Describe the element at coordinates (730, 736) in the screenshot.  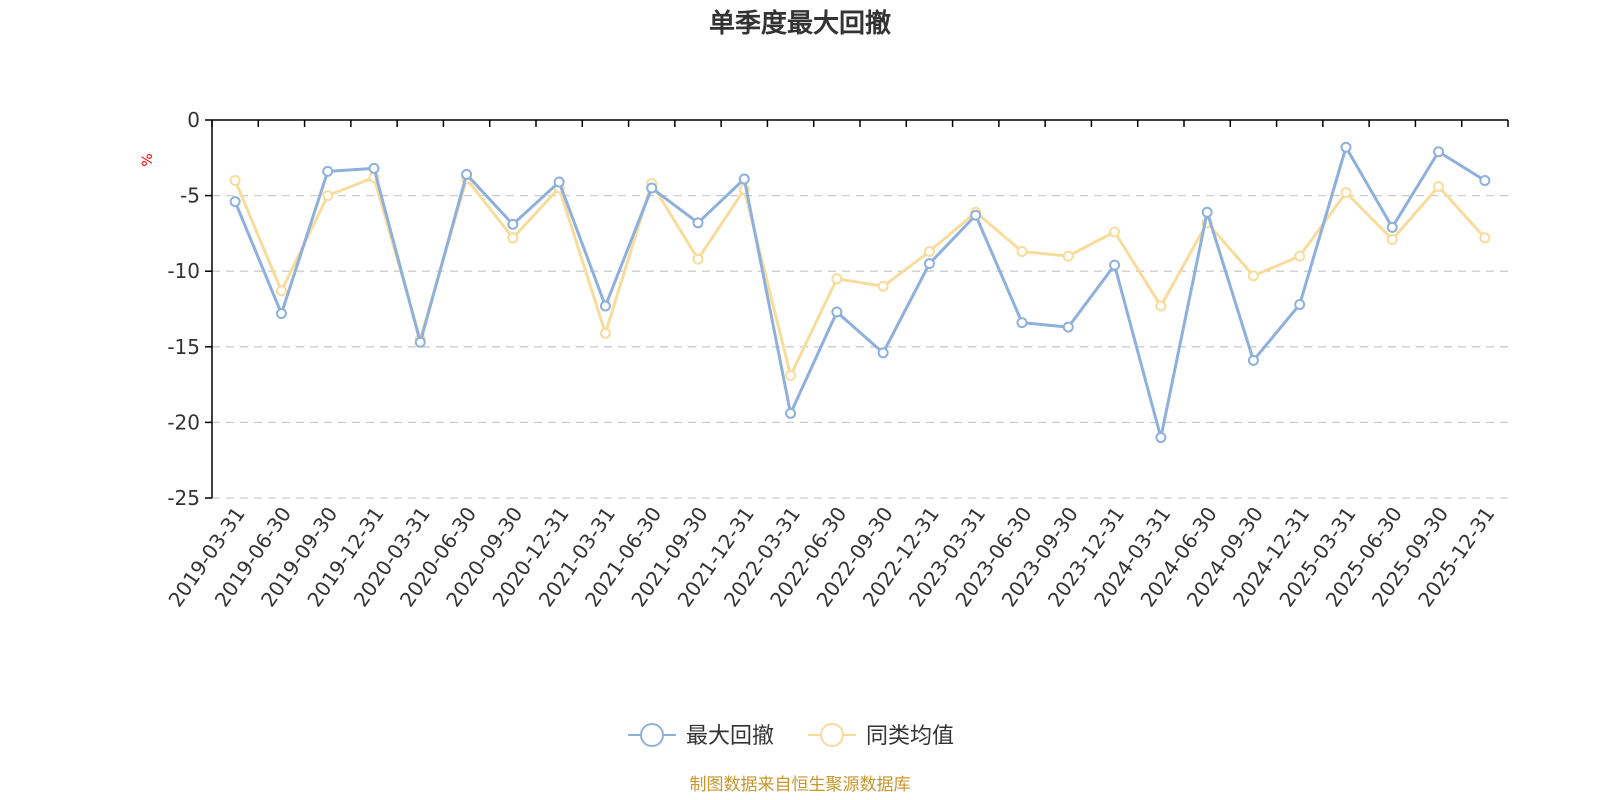
I see `legend-label: 最大回撤` at that location.